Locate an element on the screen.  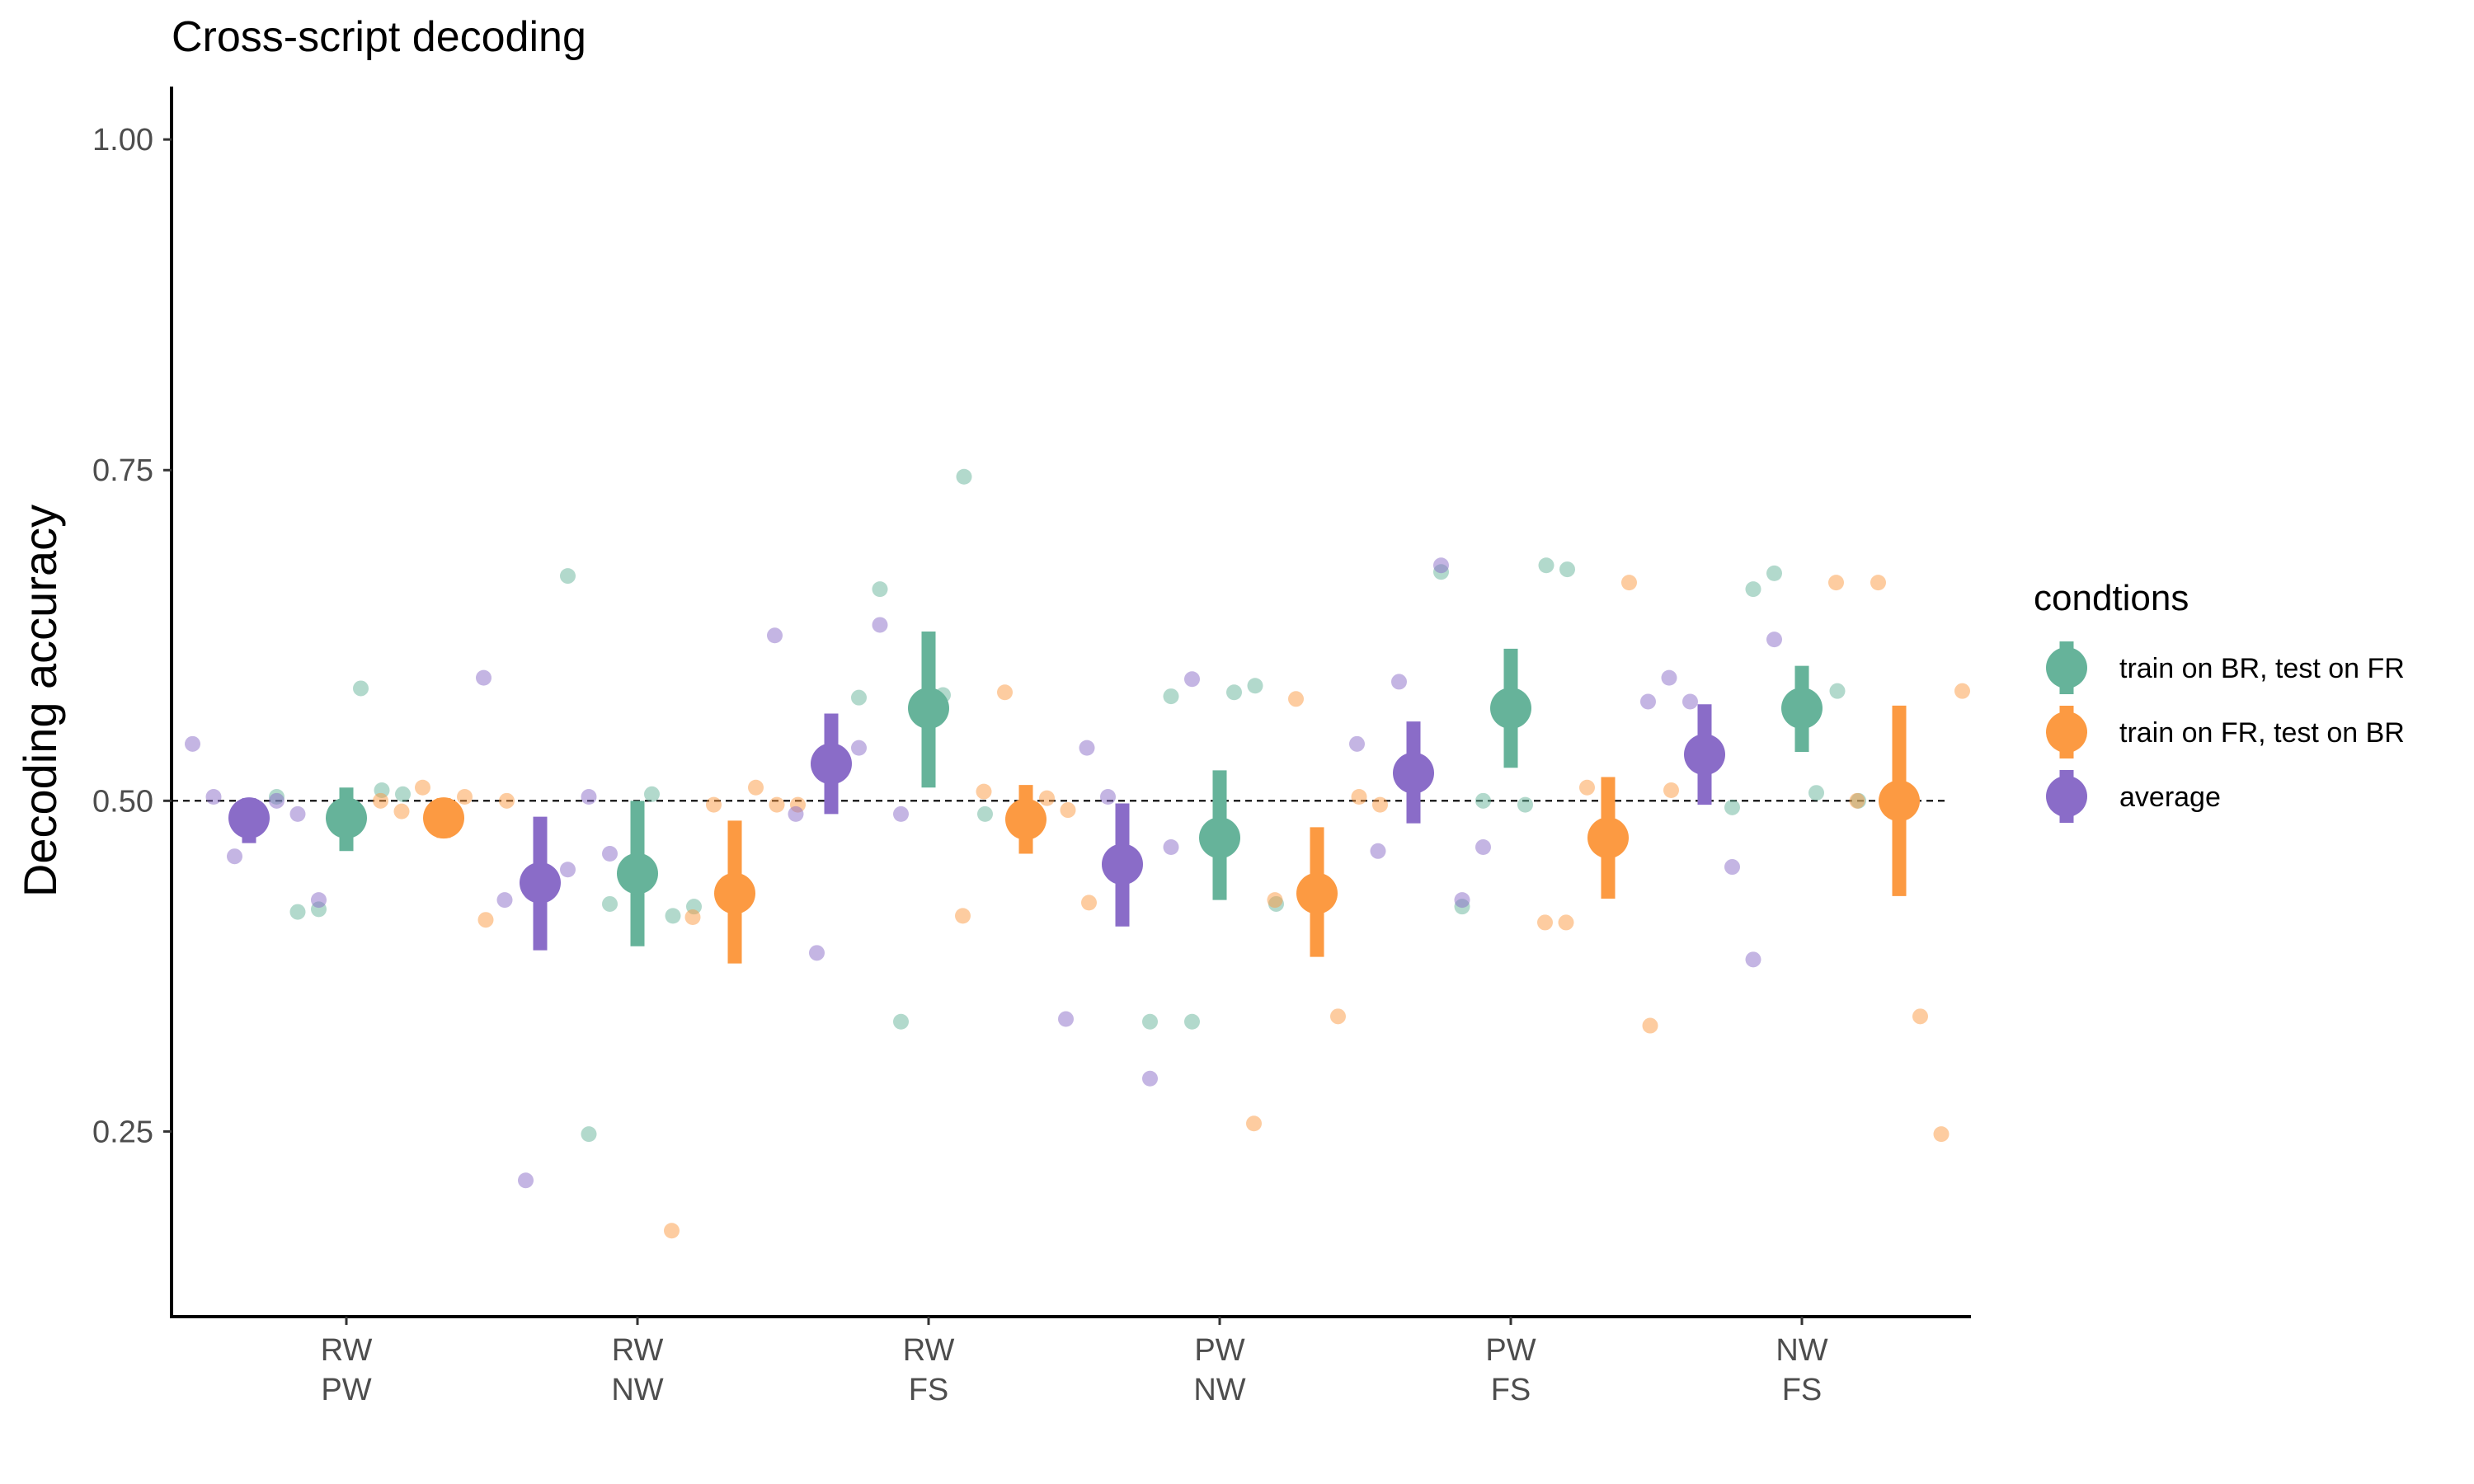
mean-points-layer is located at coordinates (1074, 801).